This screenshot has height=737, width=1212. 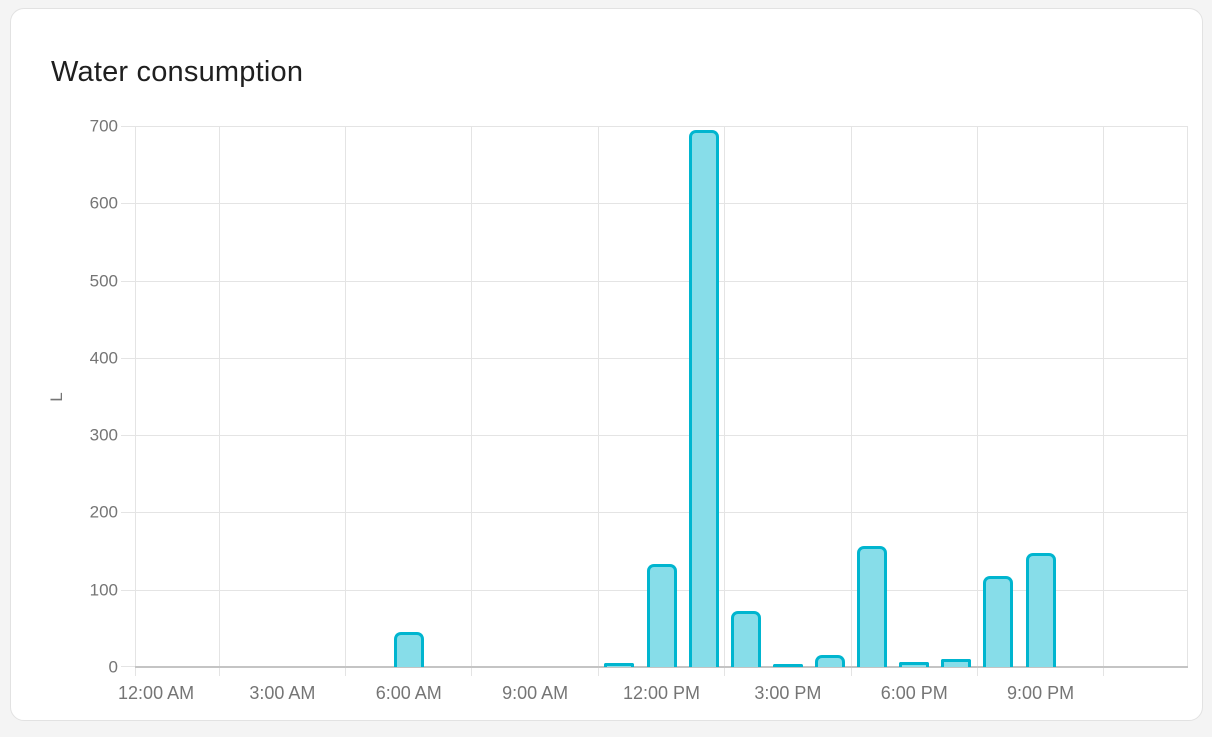 What do you see at coordinates (408, 693) in the screenshot?
I see `x-tick-label: 6:00 AM` at bounding box center [408, 693].